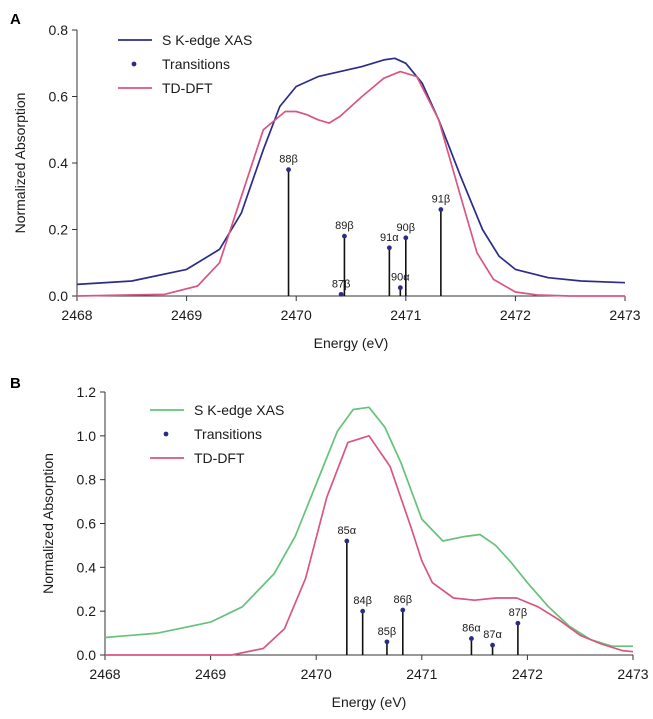 The image size is (653, 719). I want to click on y-tick-label: 1.2, so click(87, 392).